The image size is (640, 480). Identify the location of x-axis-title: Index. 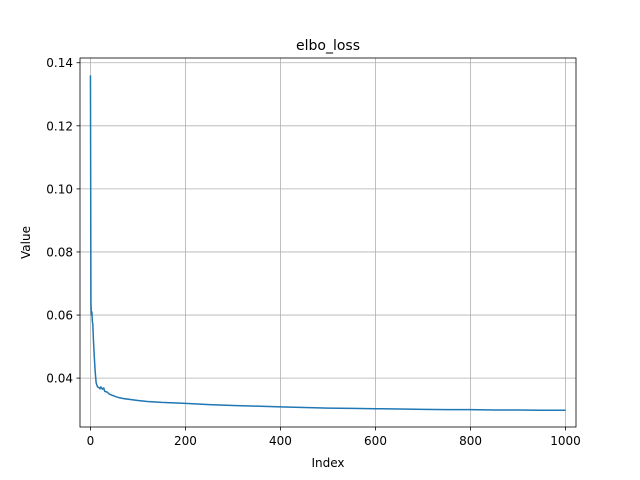
(327, 463).